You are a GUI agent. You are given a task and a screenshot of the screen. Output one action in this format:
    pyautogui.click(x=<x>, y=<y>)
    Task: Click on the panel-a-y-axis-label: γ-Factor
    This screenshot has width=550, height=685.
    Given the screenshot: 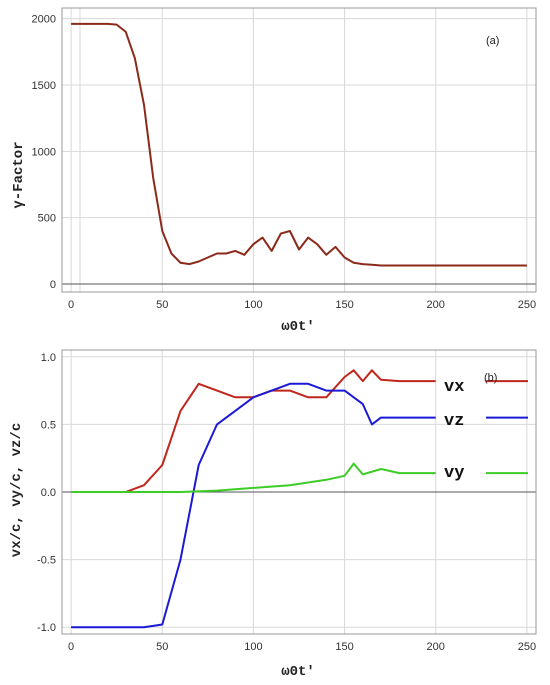 What is the action you would take?
    pyautogui.click(x=19, y=174)
    